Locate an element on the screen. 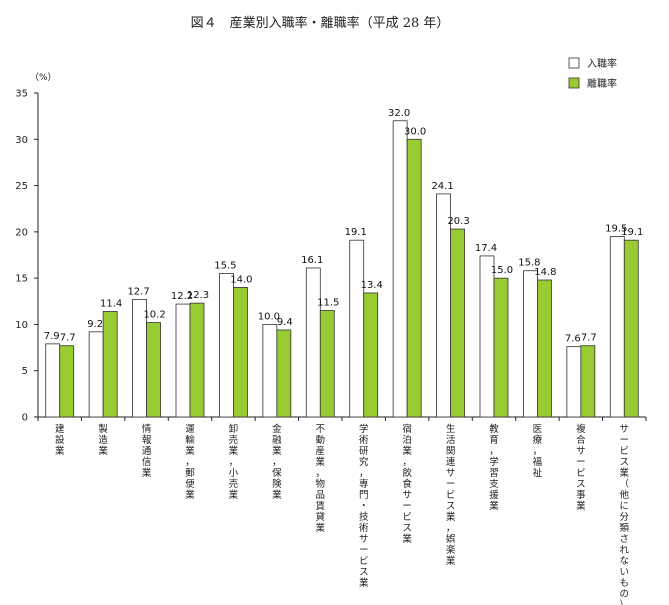 The height and width of the screenshot is (605, 669). category-label-char: 製 is located at coordinates (103, 429).